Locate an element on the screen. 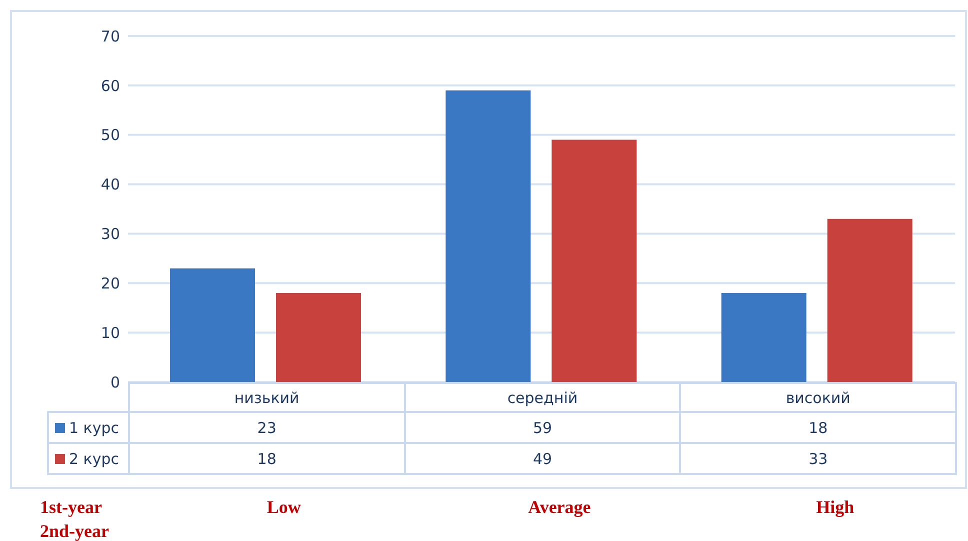  x-tick-label: високий is located at coordinates (818, 397).